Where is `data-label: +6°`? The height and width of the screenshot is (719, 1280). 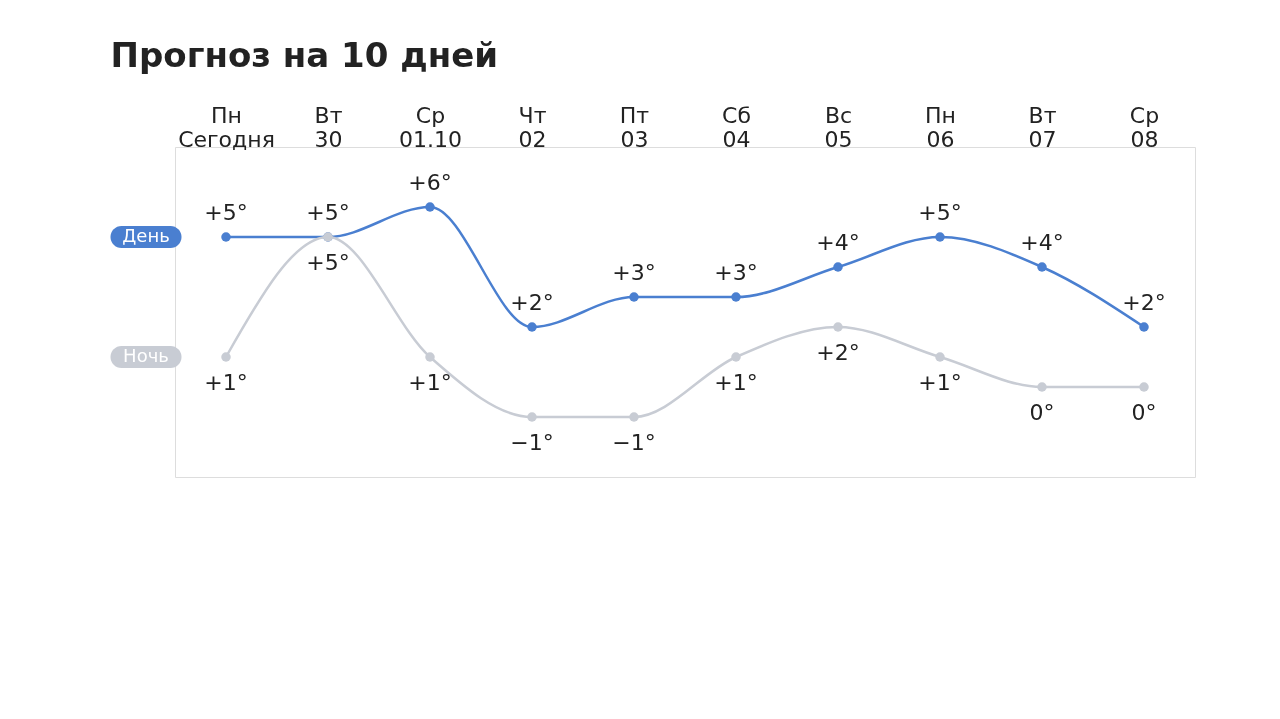 data-label: +6° is located at coordinates (430, 182).